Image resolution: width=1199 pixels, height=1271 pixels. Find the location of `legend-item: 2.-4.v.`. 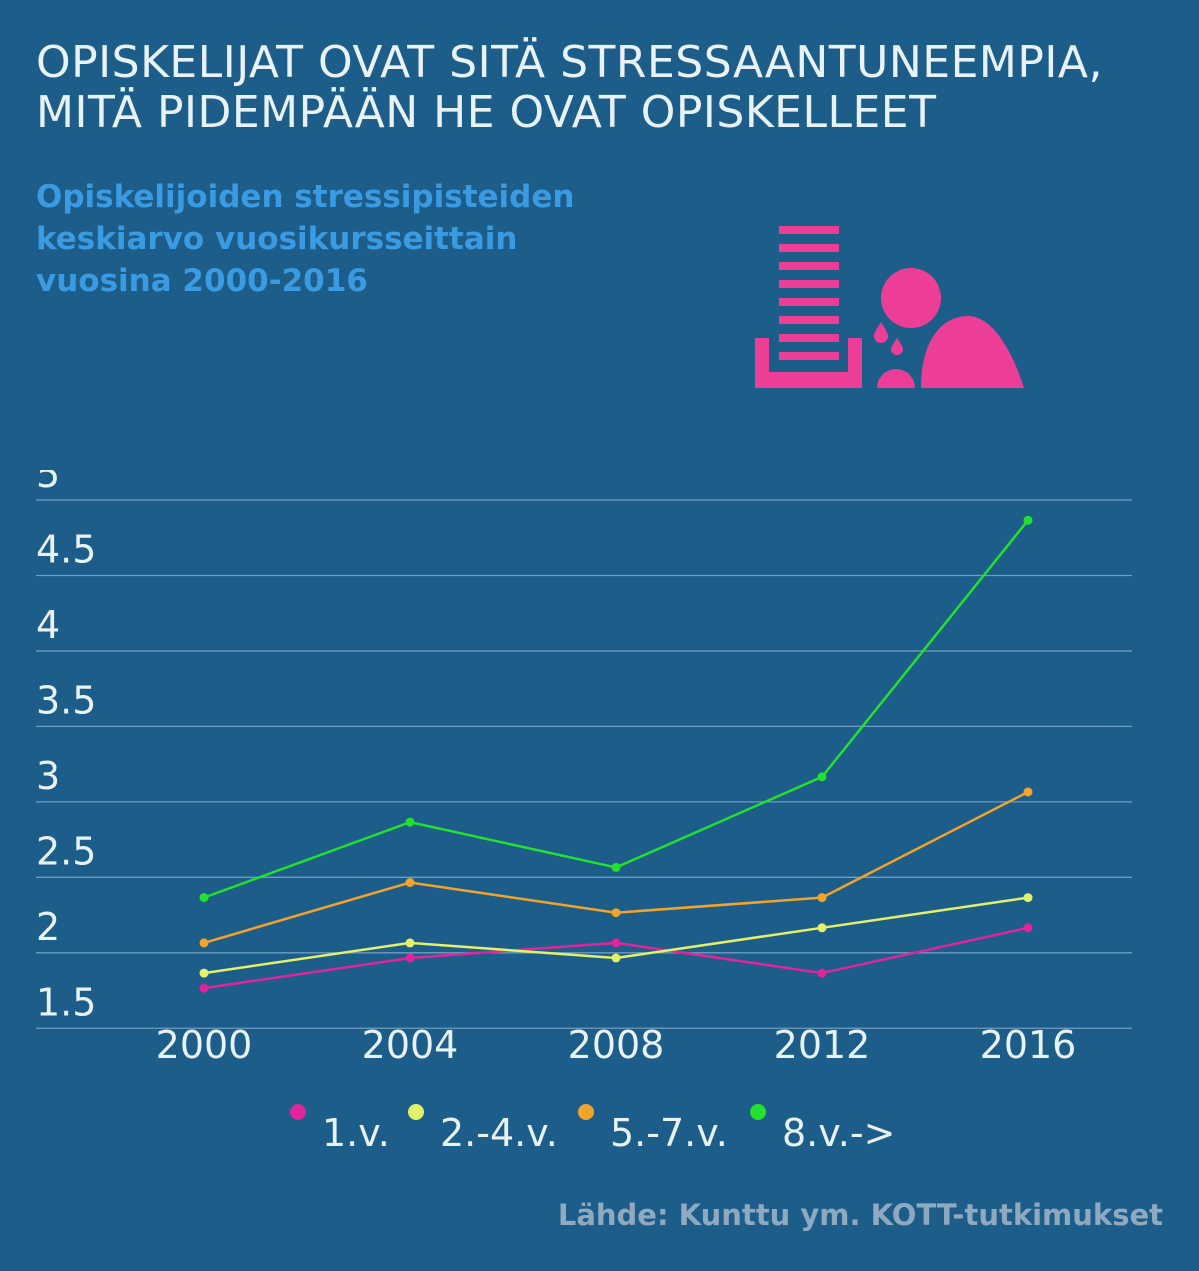

legend-item: 2.-4.v. is located at coordinates (483, 1129).